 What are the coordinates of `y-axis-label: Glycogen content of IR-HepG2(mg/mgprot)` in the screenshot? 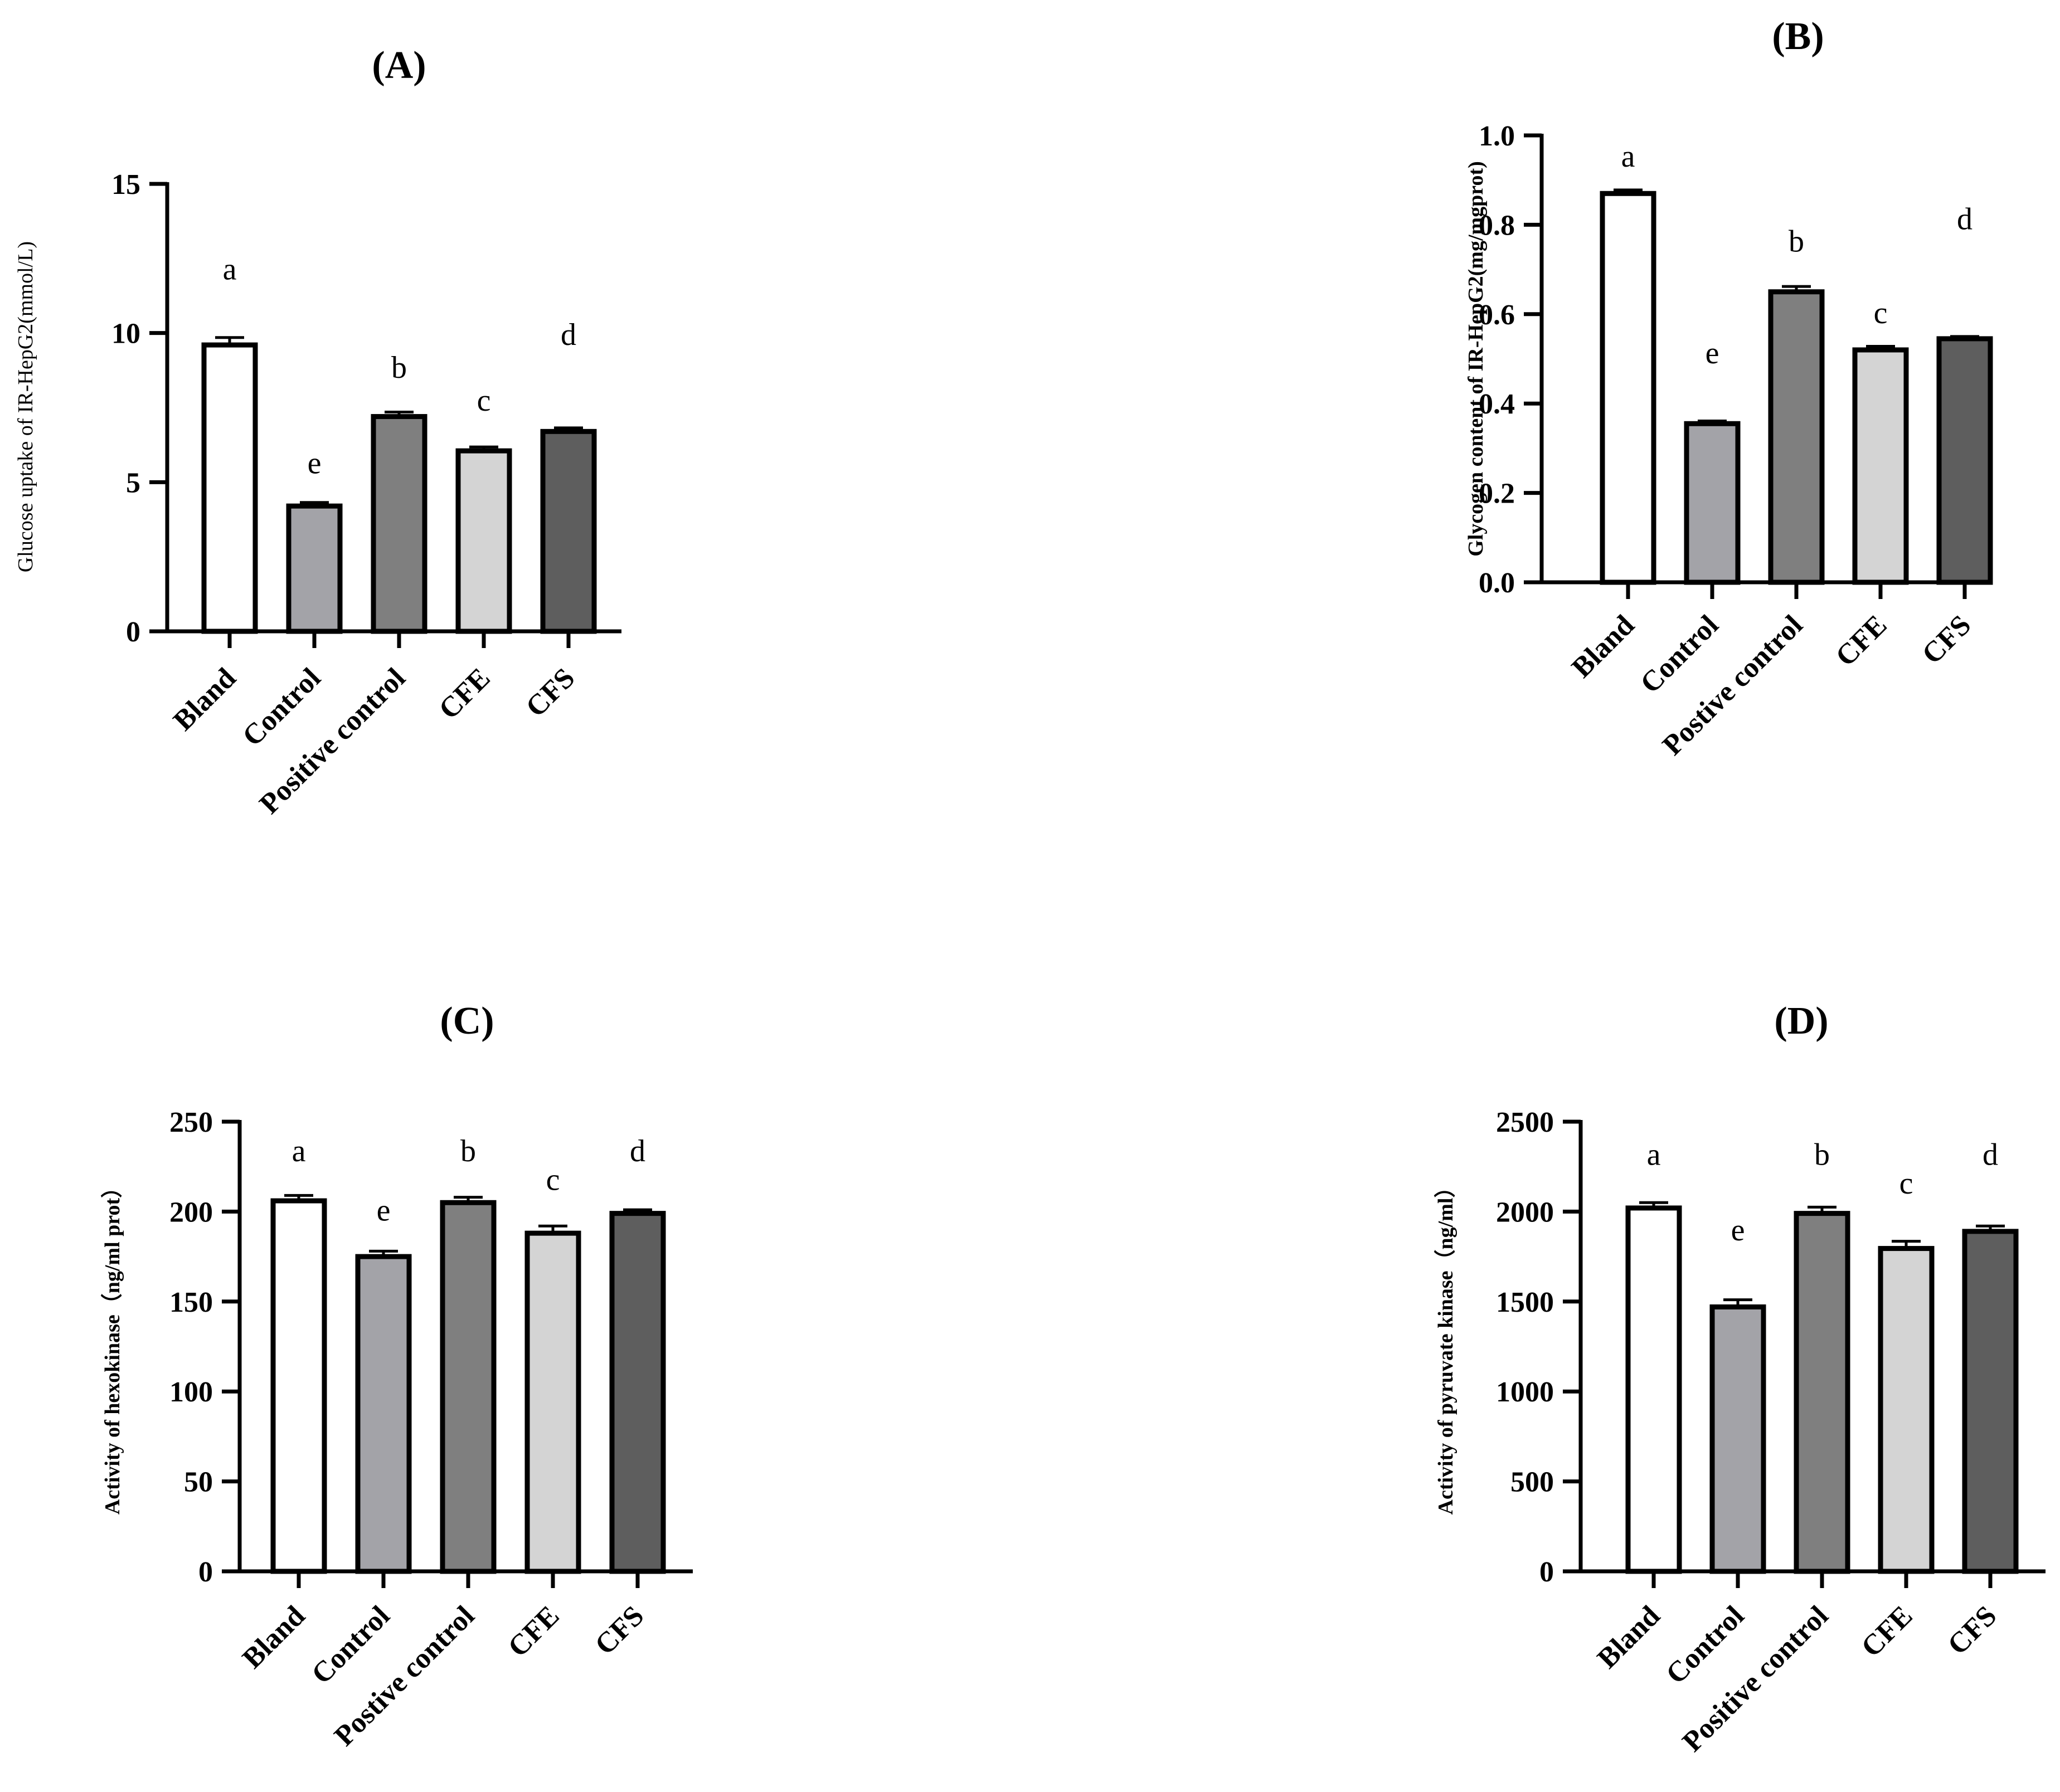 It's located at (1476, 359).